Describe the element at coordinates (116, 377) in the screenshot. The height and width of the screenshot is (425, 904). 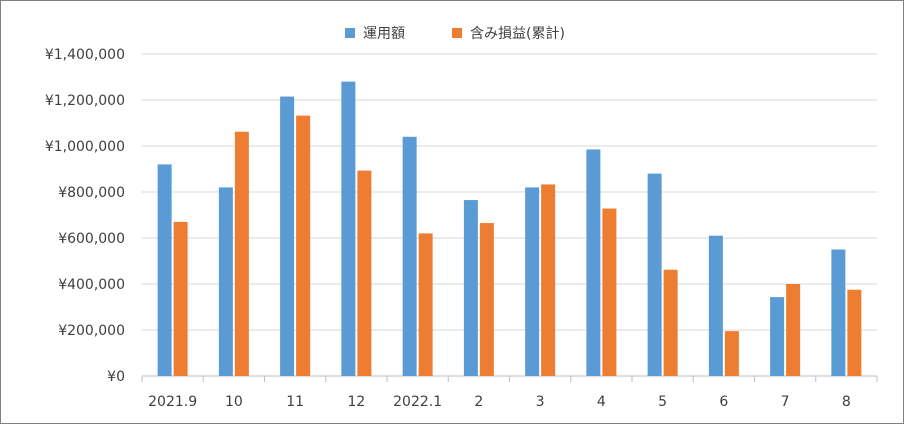
I see `y-tick-label: ¥0` at that location.